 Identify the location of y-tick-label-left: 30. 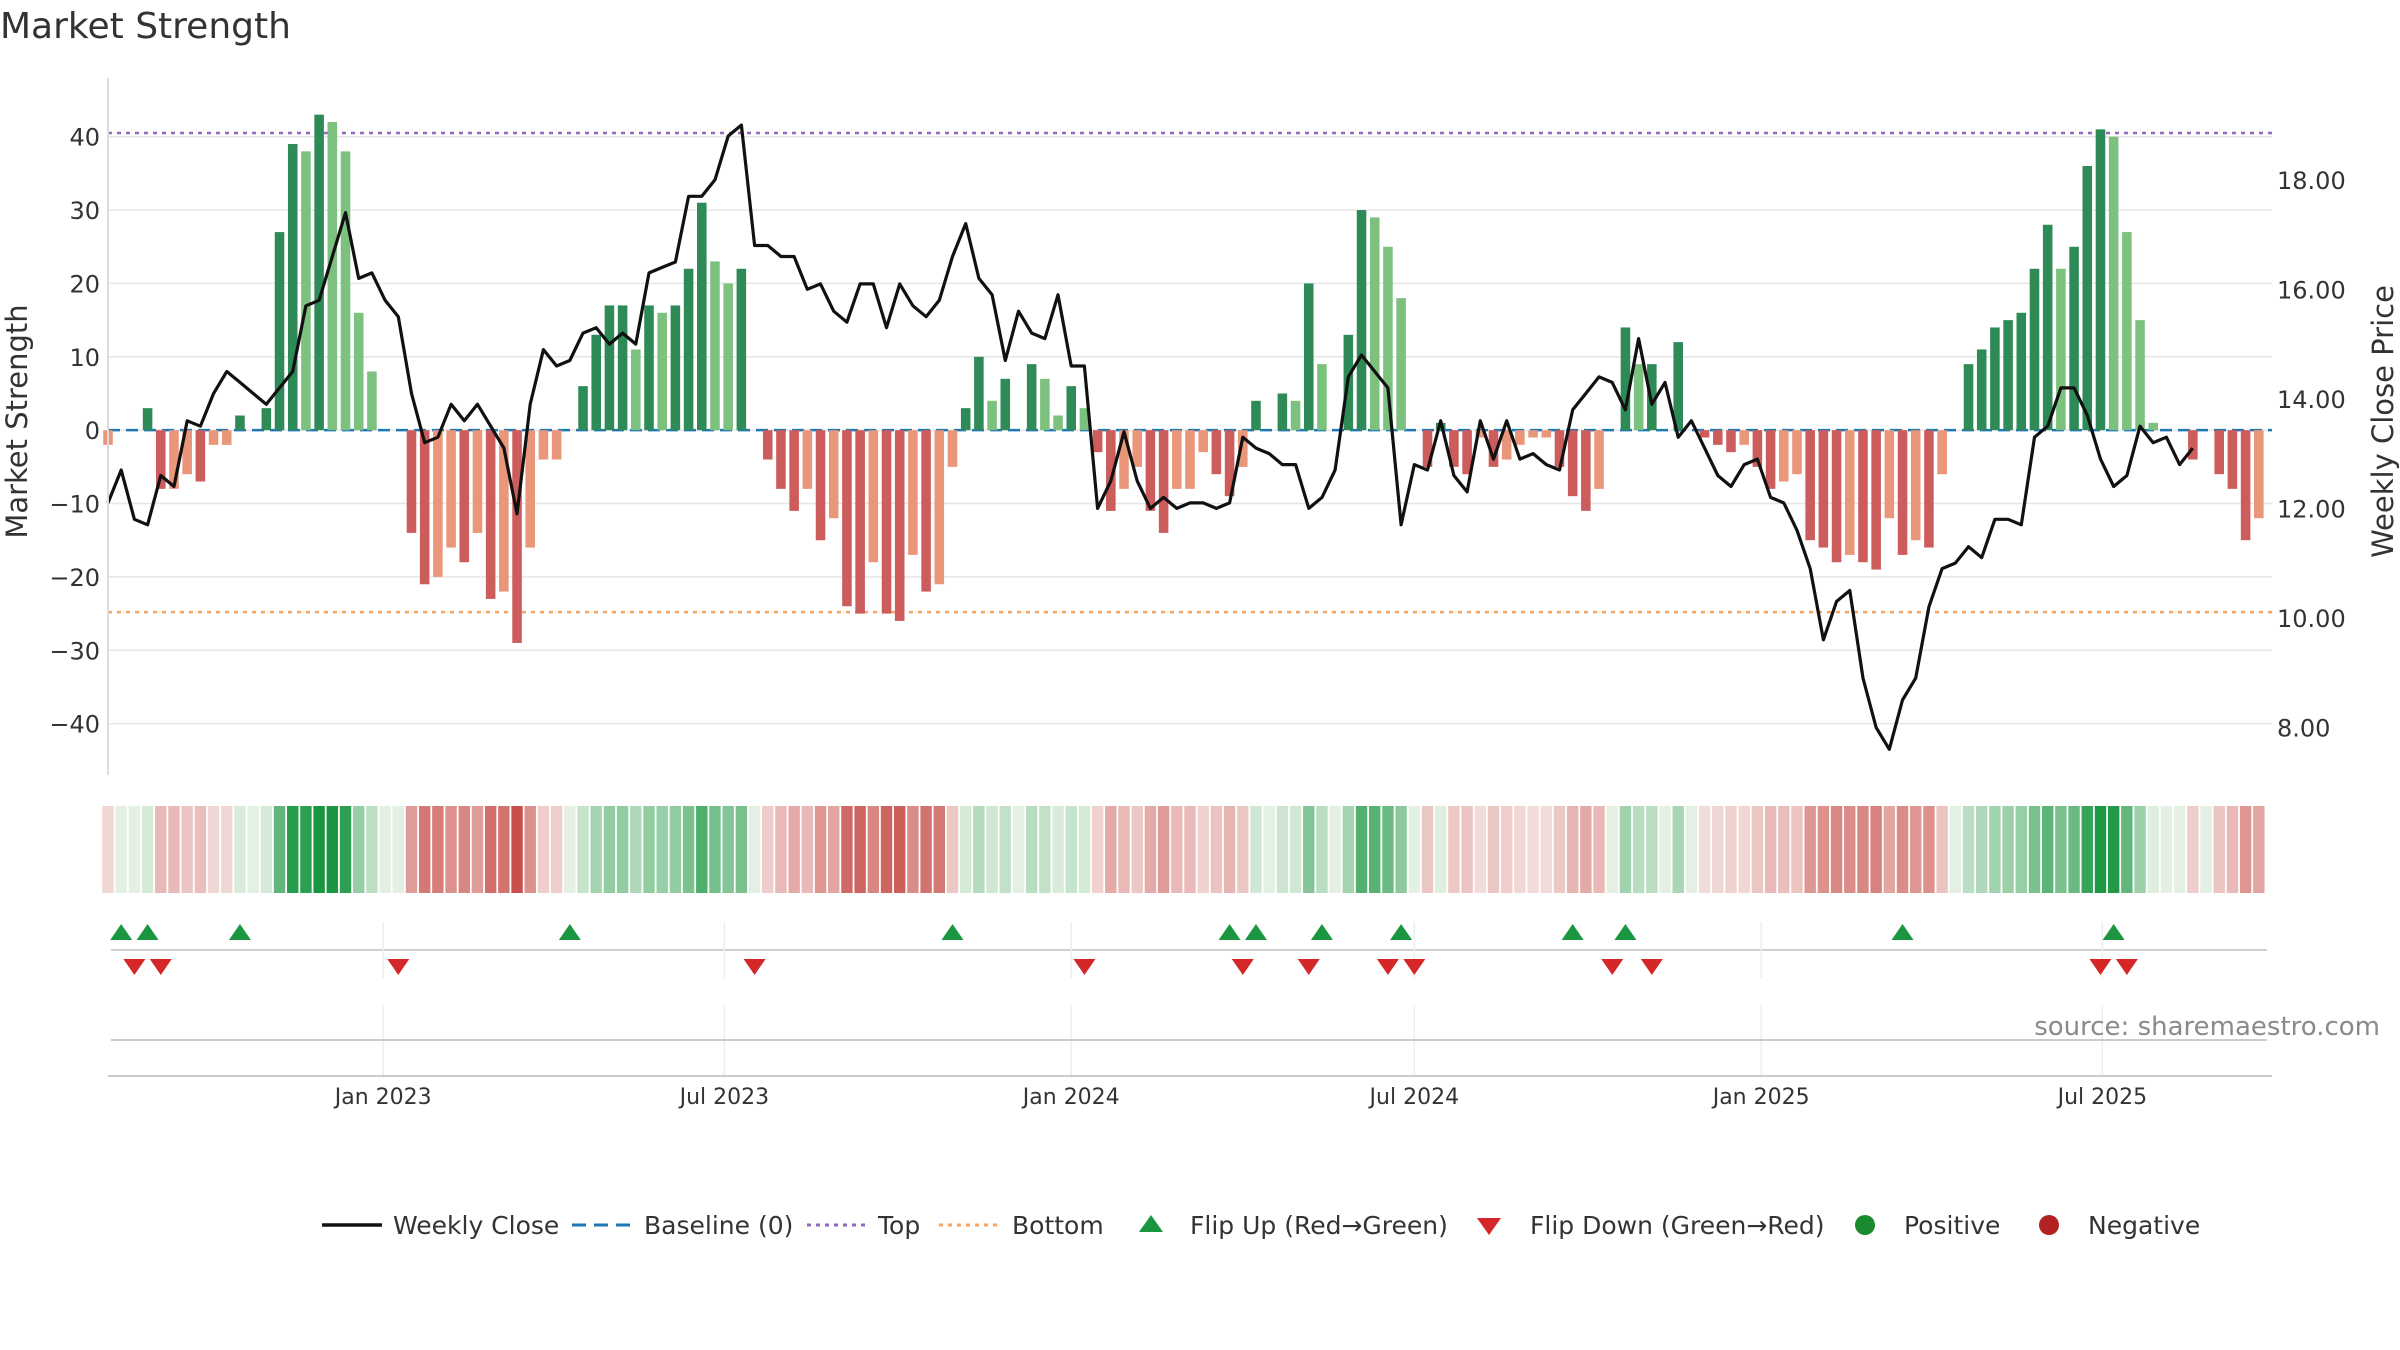
(84, 211).